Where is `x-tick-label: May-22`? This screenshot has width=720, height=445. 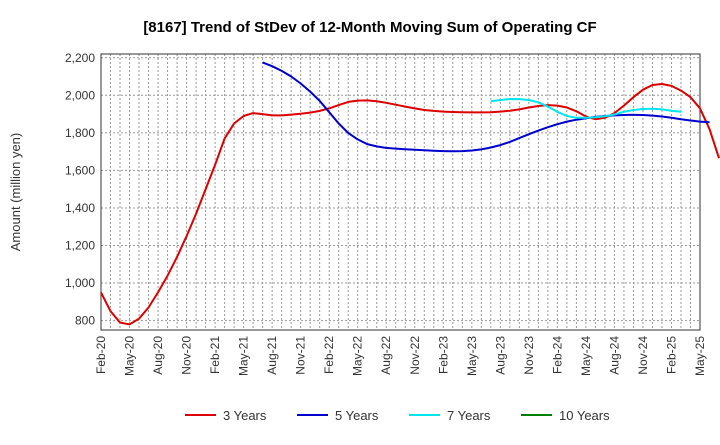
x-tick-label: May-22 is located at coordinates (358, 356).